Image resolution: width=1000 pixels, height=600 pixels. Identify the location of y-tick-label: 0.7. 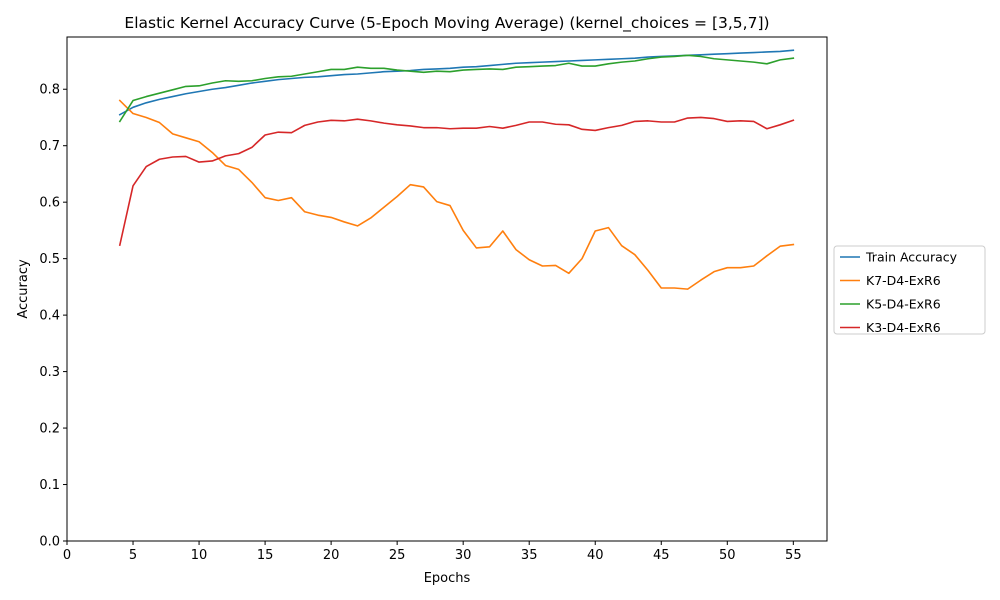
(49, 146).